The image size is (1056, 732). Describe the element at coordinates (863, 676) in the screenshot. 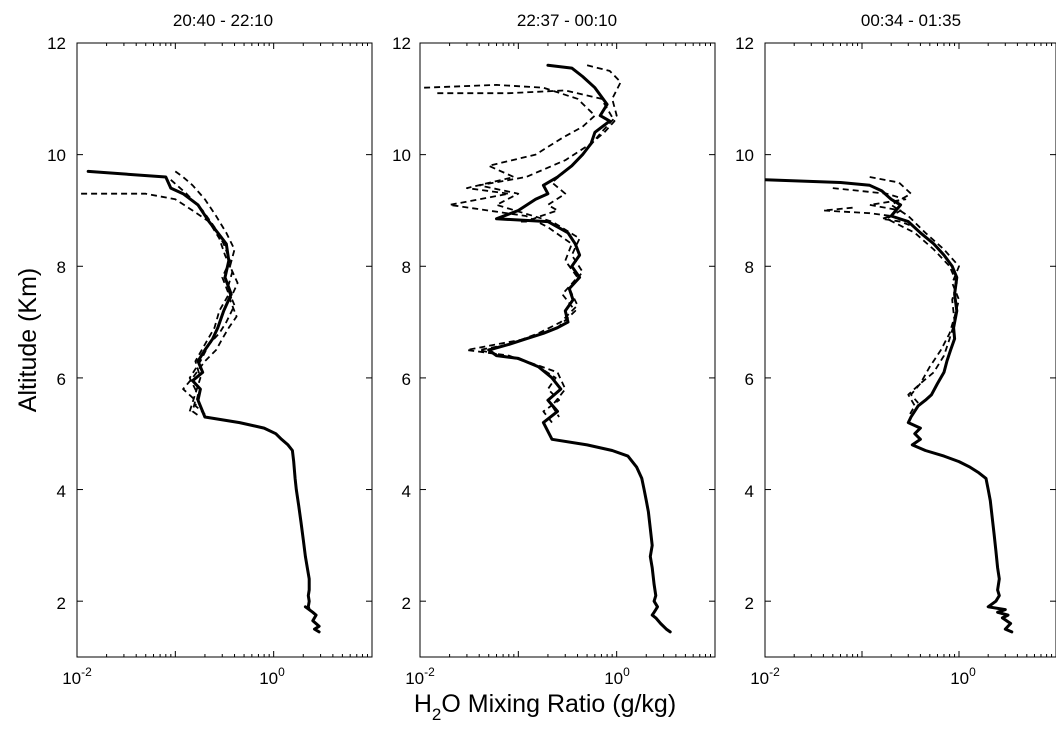

I see `panel-3-x-ticks: 10⁻² 10⁰` at that location.